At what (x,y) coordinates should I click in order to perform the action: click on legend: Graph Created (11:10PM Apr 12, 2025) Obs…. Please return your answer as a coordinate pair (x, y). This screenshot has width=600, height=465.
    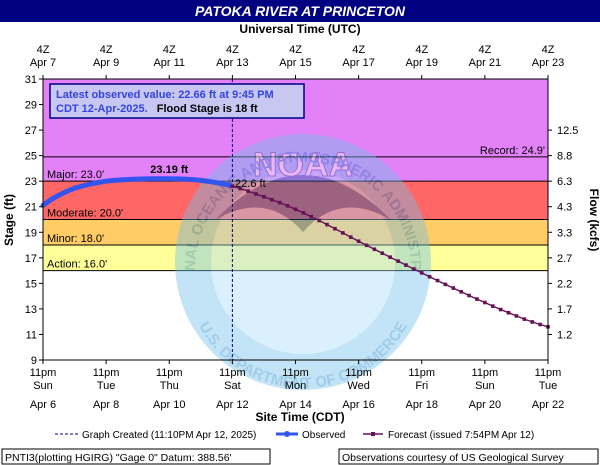
    Looking at the image, I should click on (294, 435).